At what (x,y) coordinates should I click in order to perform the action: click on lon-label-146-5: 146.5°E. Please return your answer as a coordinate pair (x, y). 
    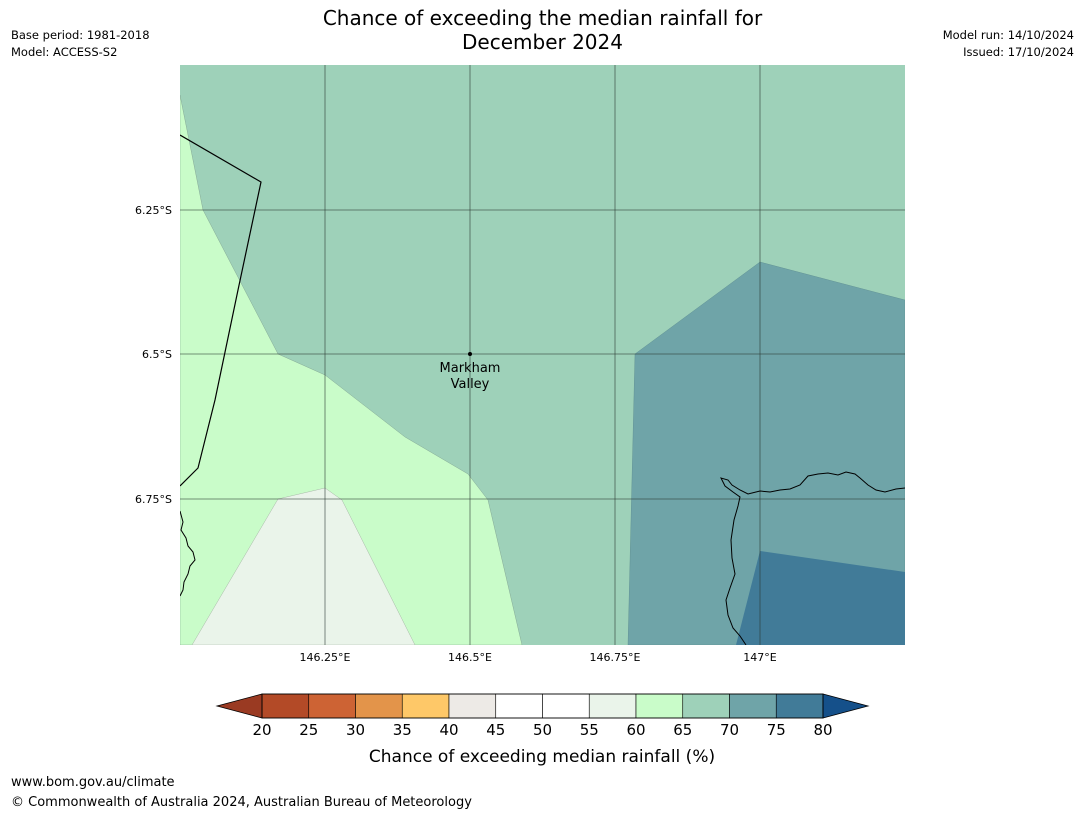
    Looking at the image, I should click on (470, 657).